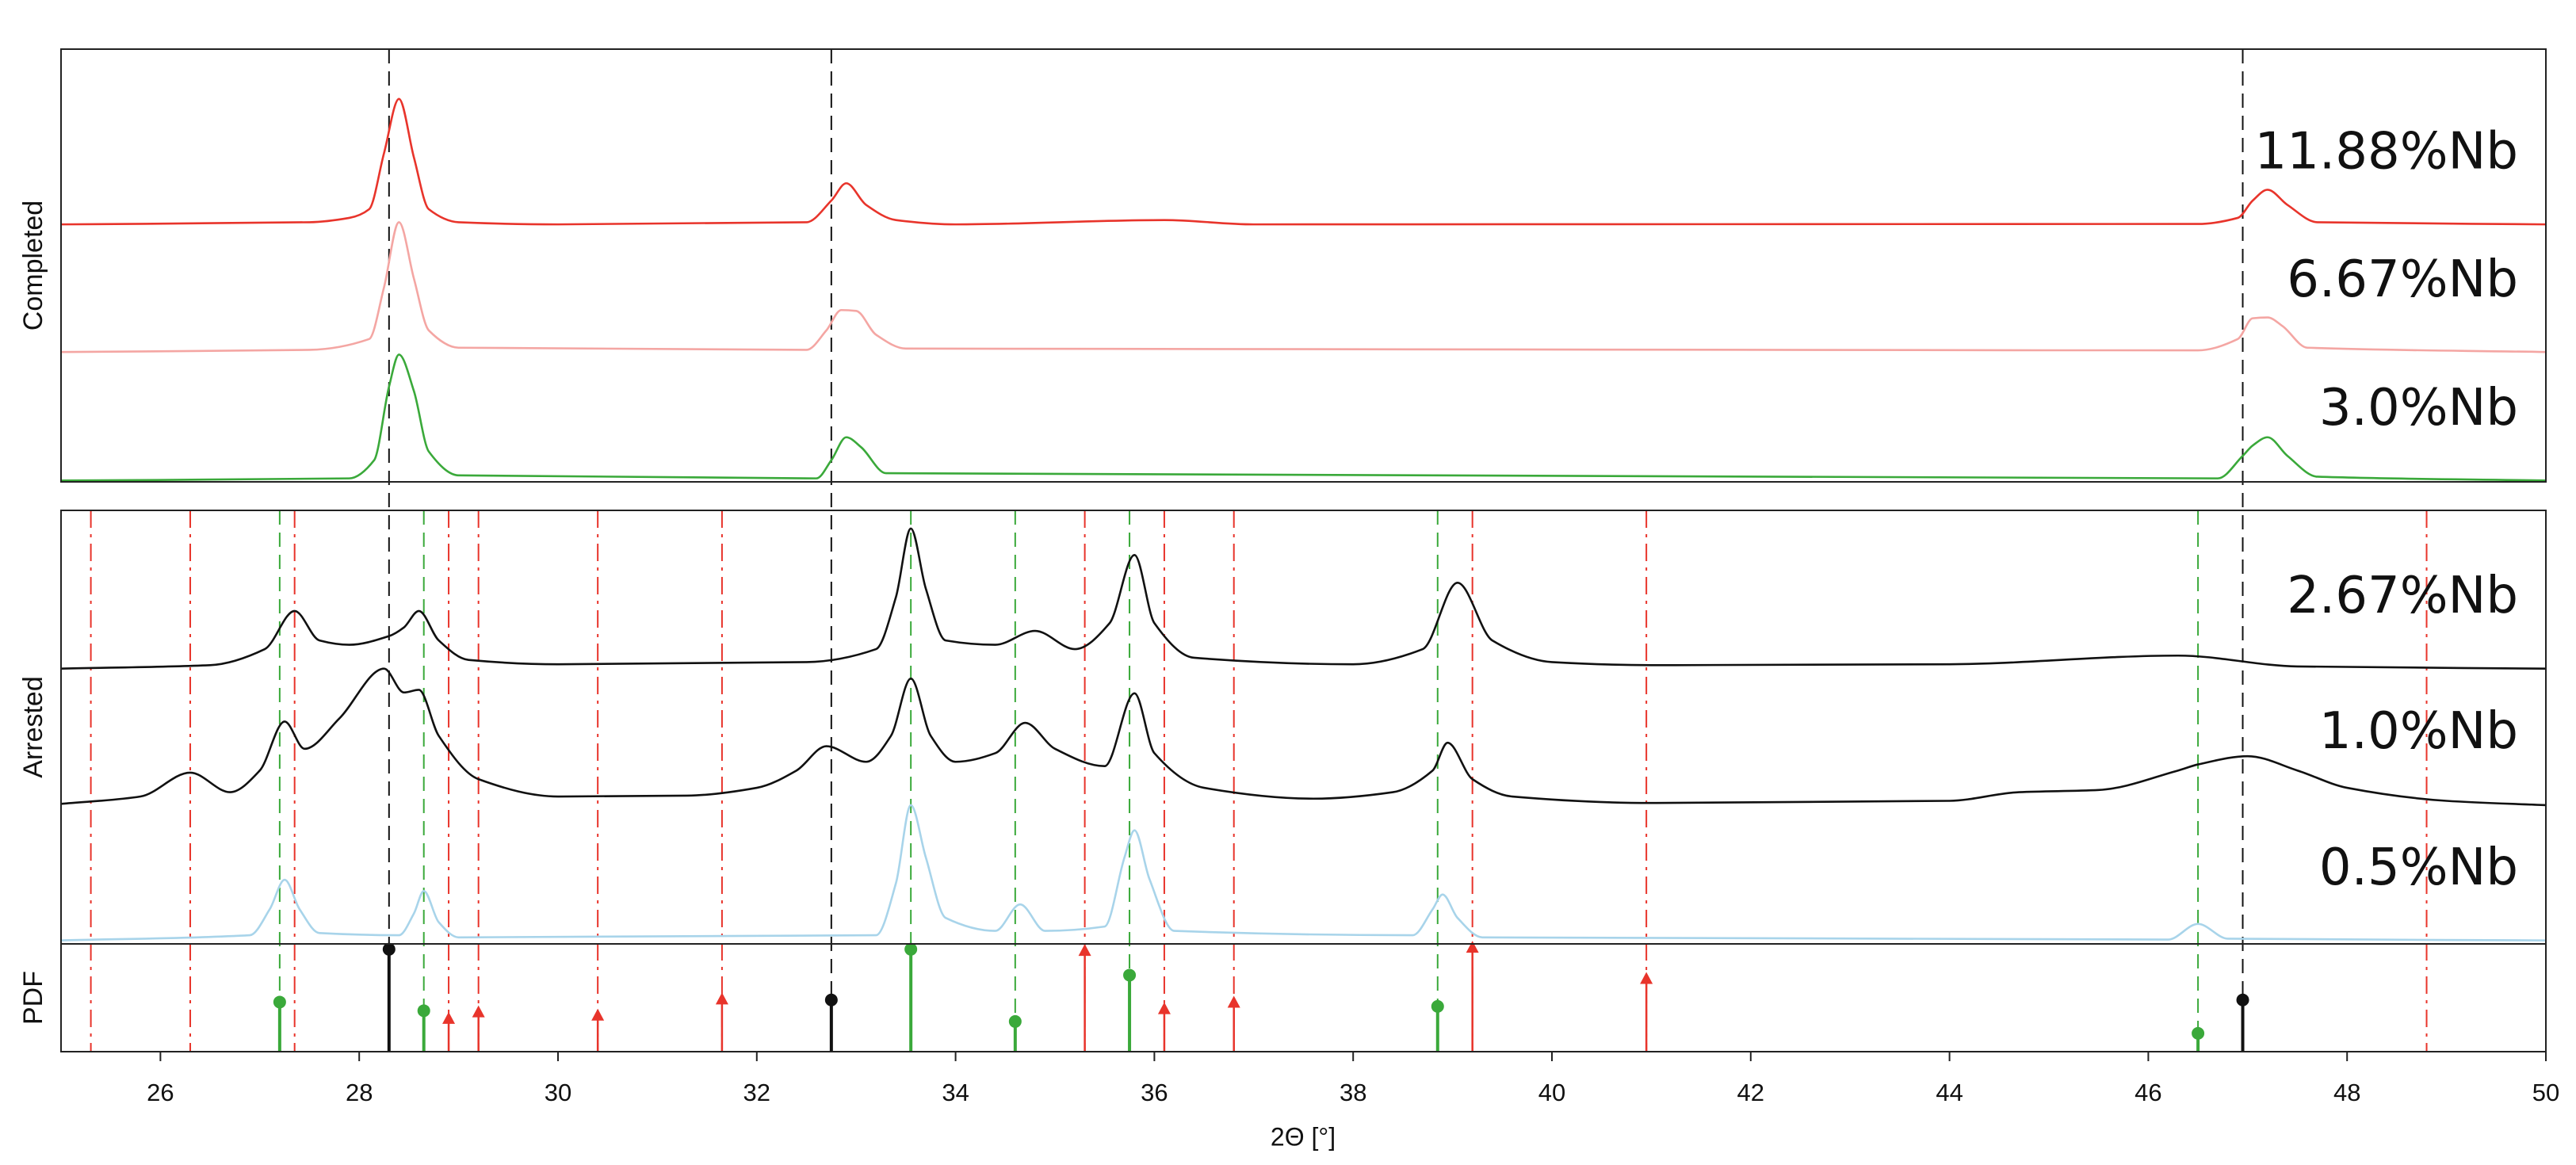 This screenshot has width=2576, height=1165. I want to click on x-tick-label: 32, so click(756, 1092).